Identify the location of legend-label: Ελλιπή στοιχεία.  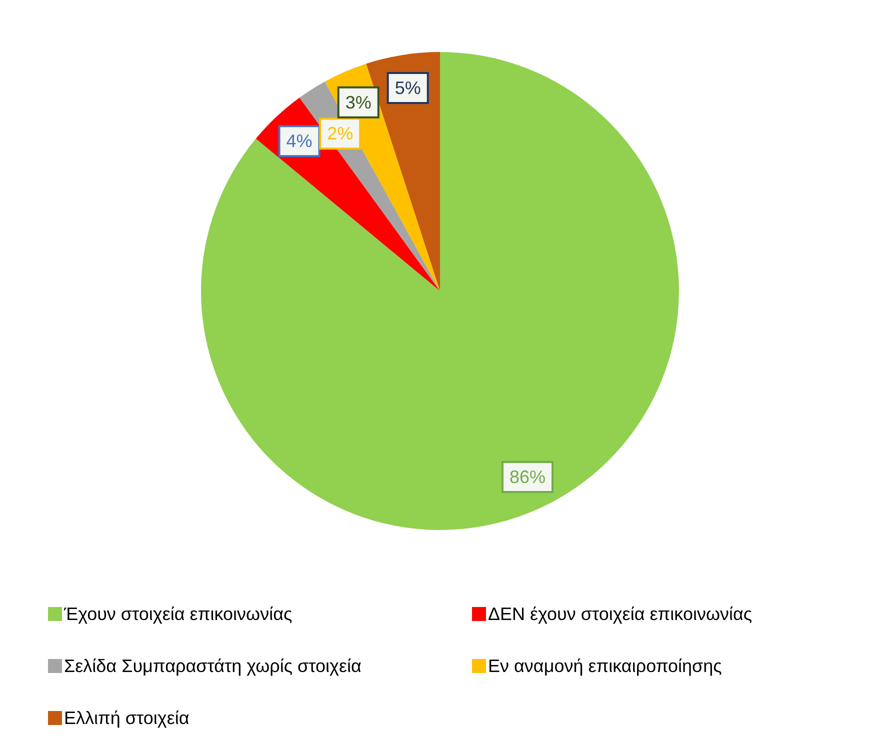
(127, 718).